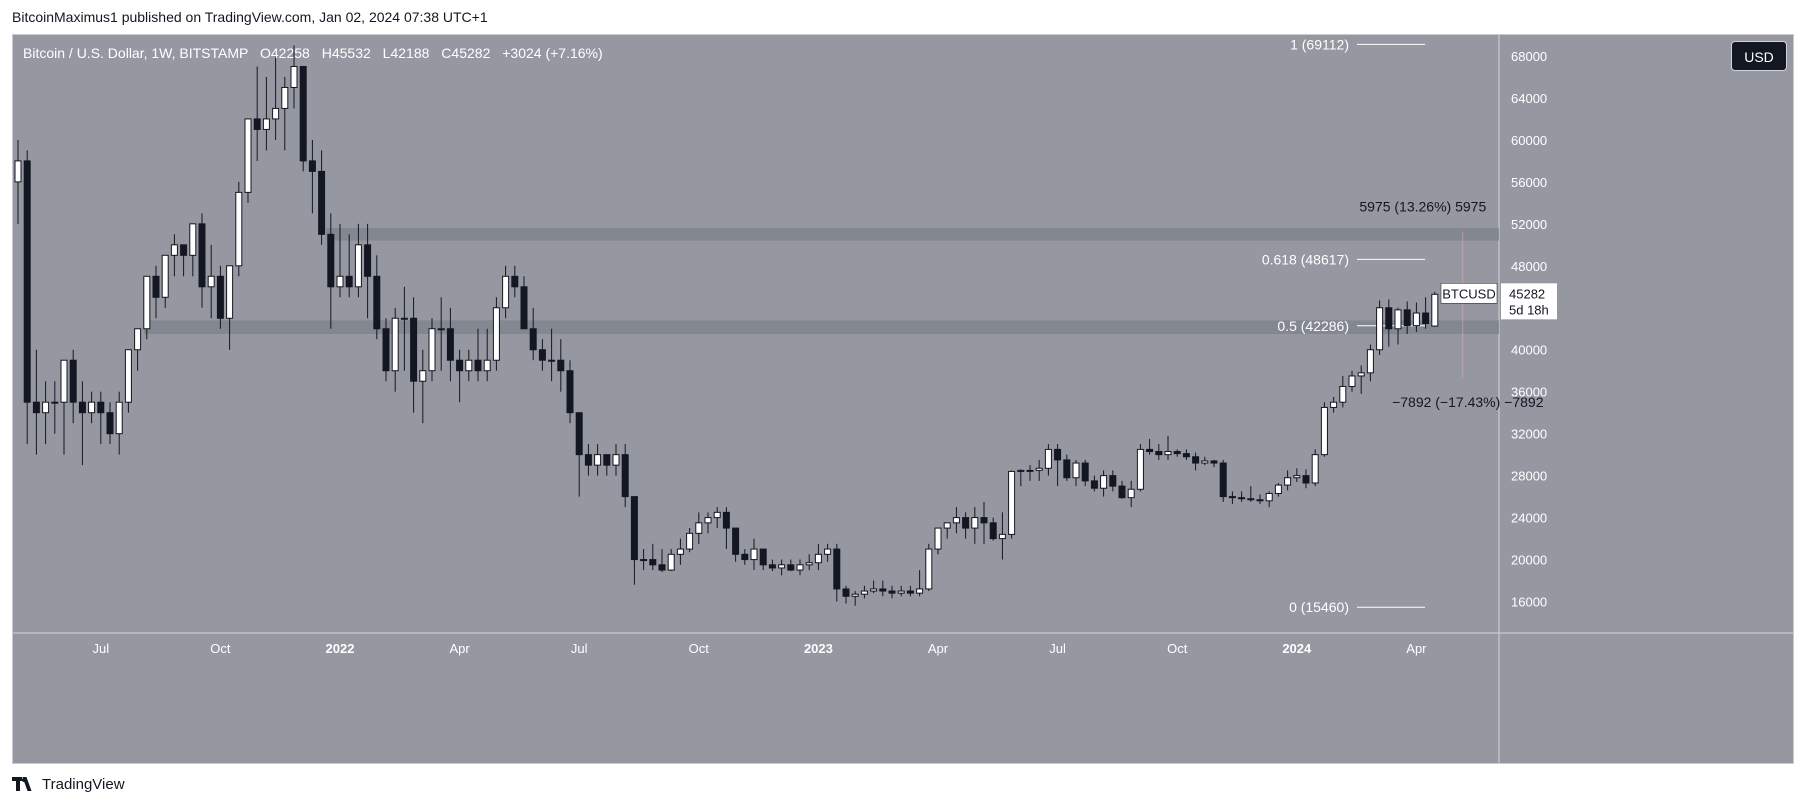 This screenshot has width=1807, height=809. I want to click on currency-button: USD, so click(1759, 56).